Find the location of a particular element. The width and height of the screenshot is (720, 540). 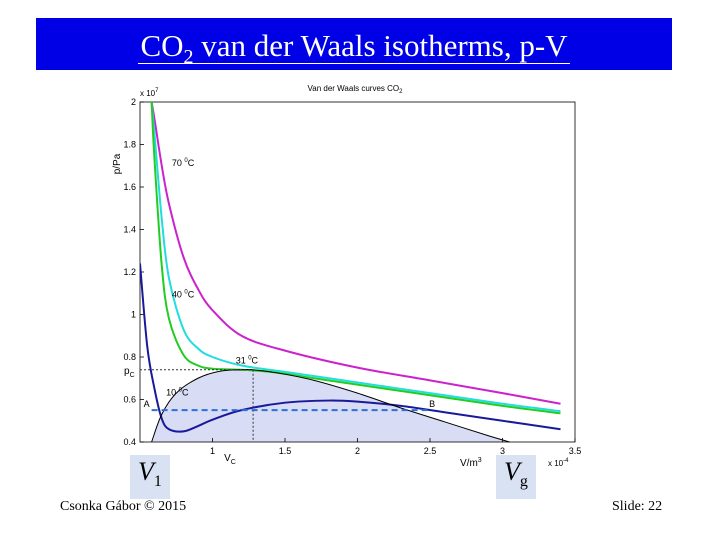

footer-author: Csonka Gábor © 2015 is located at coordinates (123, 506).